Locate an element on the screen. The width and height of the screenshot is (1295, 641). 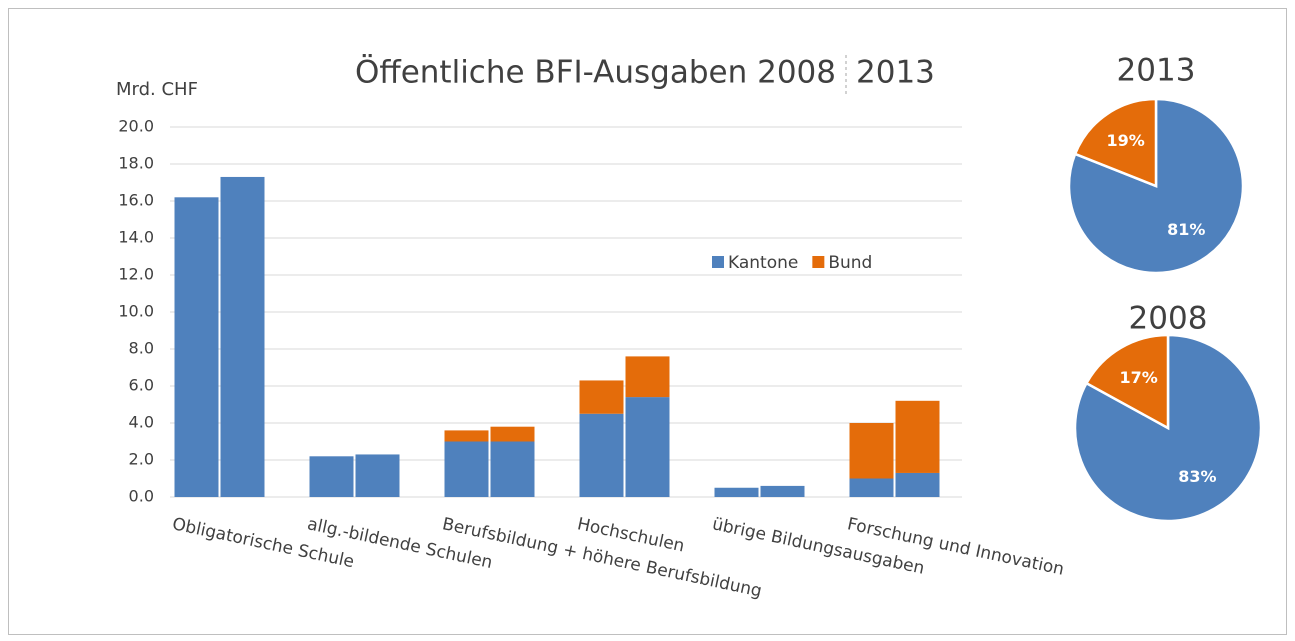
y-tick-label: 18.0 is located at coordinates (136, 163).